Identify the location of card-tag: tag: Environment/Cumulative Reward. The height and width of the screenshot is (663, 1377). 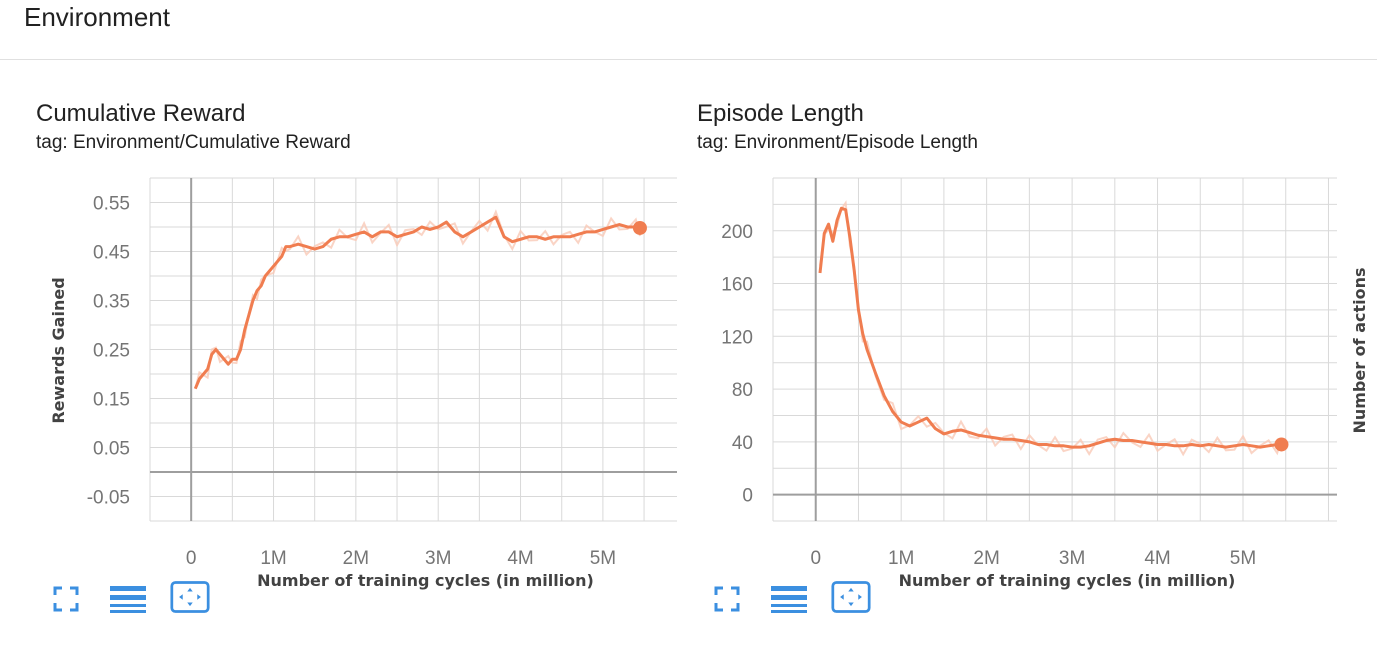
(193, 142).